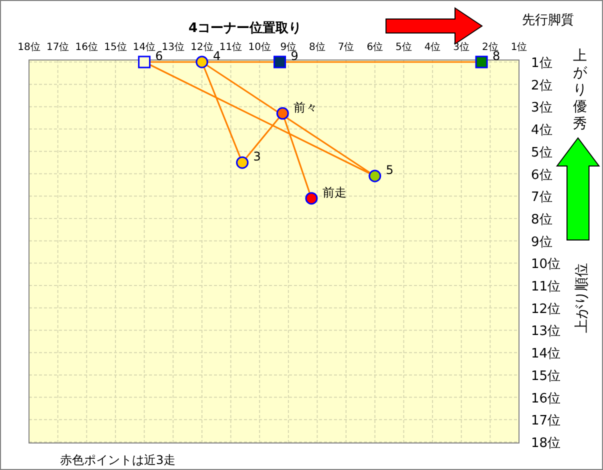 This screenshot has width=603, height=470. I want to click on y-tick-label: 18位, so click(546, 443).